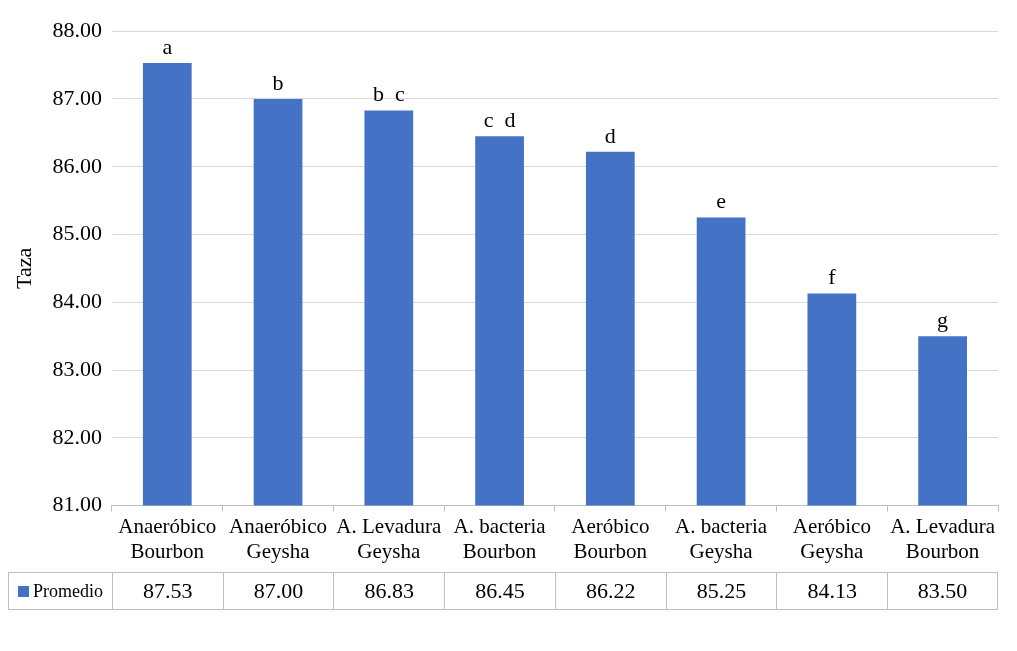  I want to click on y-tick-label: 88.00, so click(77, 29).